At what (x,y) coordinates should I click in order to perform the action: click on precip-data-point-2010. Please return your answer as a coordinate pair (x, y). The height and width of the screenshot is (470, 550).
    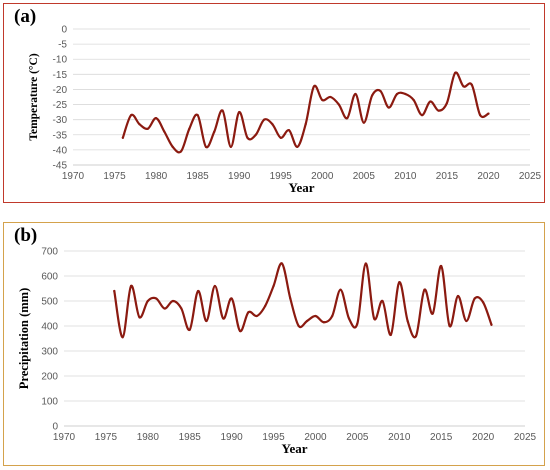
    Looking at the image, I should click on (399, 282).